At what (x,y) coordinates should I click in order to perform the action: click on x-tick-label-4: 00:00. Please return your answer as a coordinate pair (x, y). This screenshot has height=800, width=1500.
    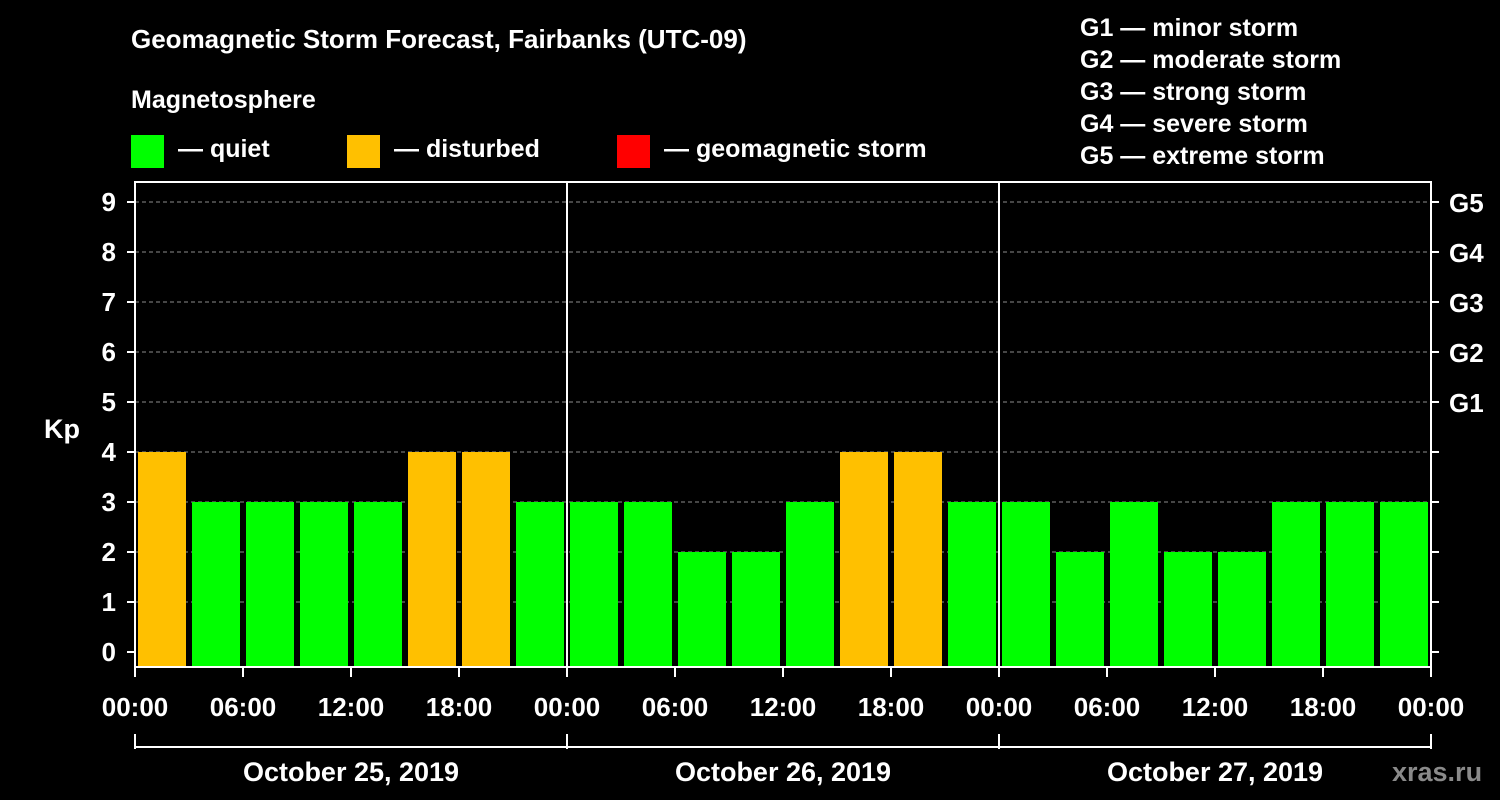
    Looking at the image, I should click on (567, 707).